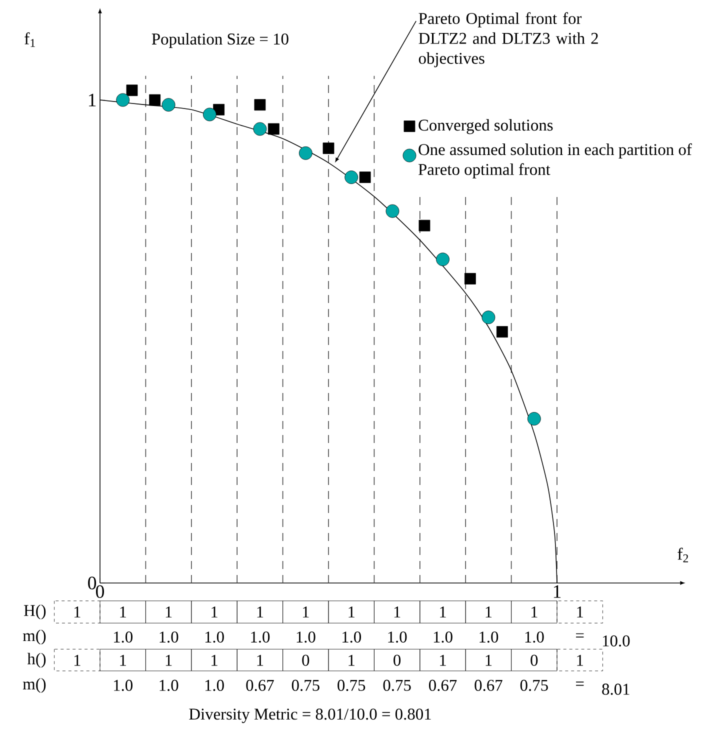 This screenshot has width=728, height=745. I want to click on legend-label: One assumed solution in each partition of Pareto optimal front, so click(555, 160).